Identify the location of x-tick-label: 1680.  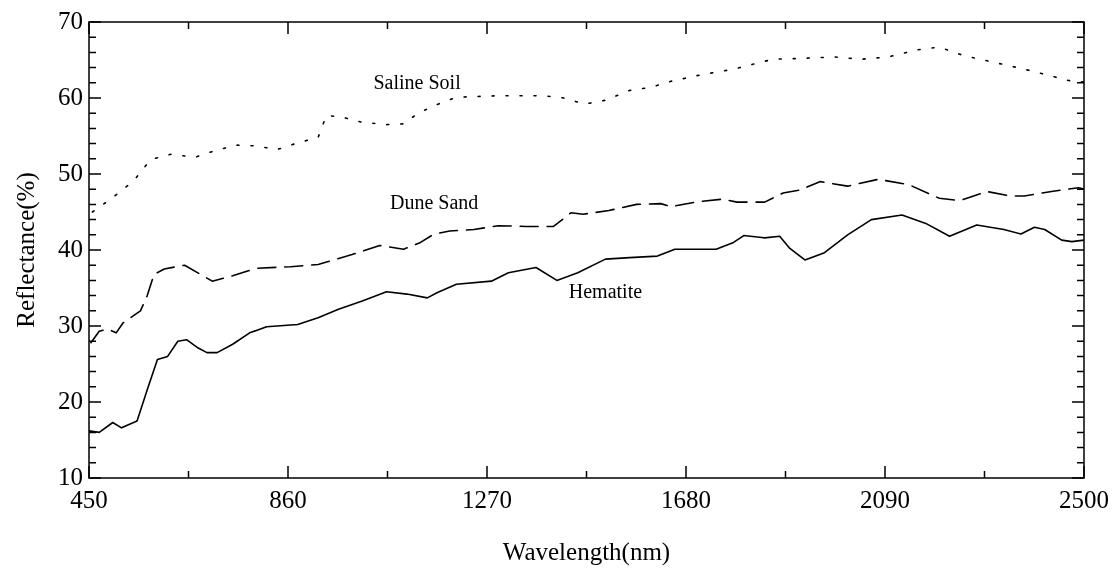
(686, 499).